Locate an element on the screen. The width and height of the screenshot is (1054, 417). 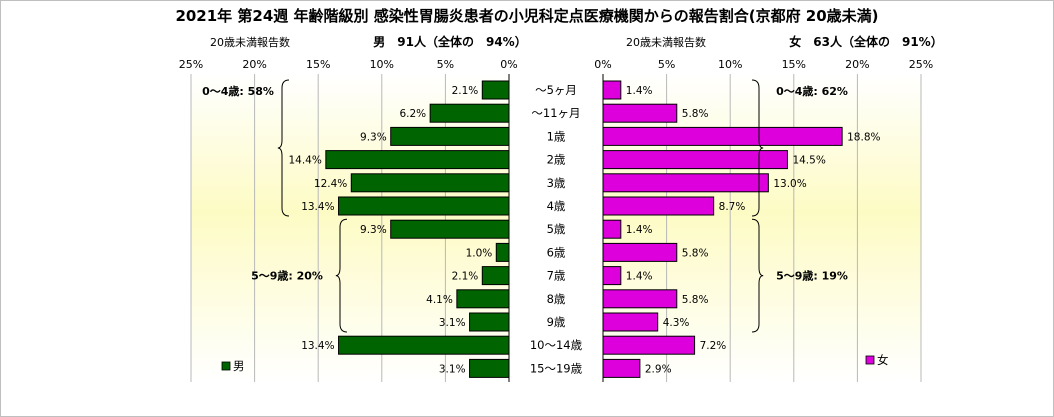
male-value-label: 6.2% is located at coordinates (412, 114).